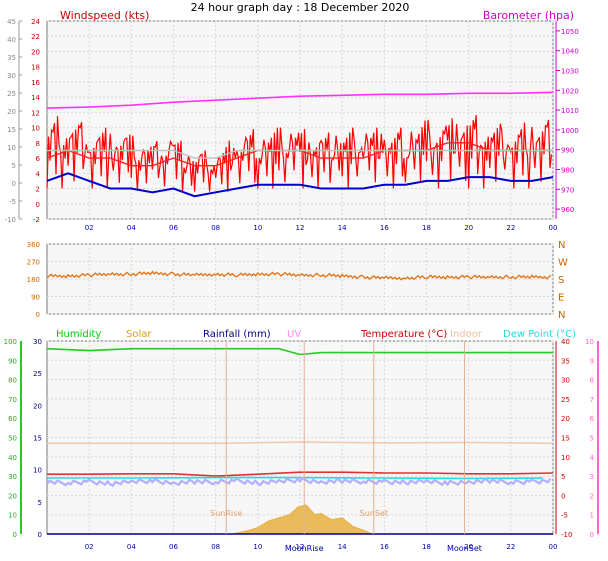 This screenshot has height=561, width=608. Describe the element at coordinates (592, 496) in the screenshot. I see `uv-tick-label: 2` at that location.